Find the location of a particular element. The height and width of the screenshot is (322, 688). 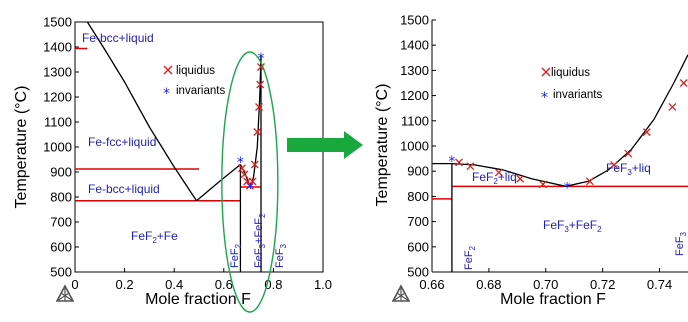

left-y-tick-label: 1000 is located at coordinates (57, 147).